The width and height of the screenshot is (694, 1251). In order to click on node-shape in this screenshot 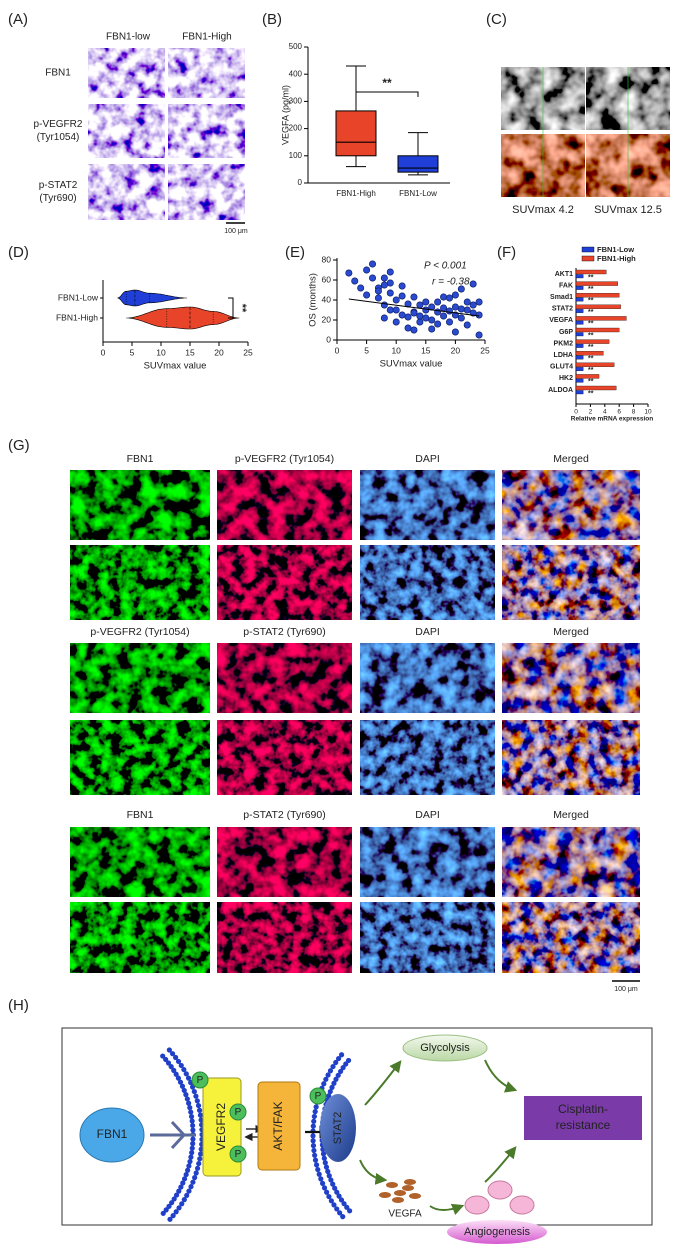, I will do `click(112, 1135)`.